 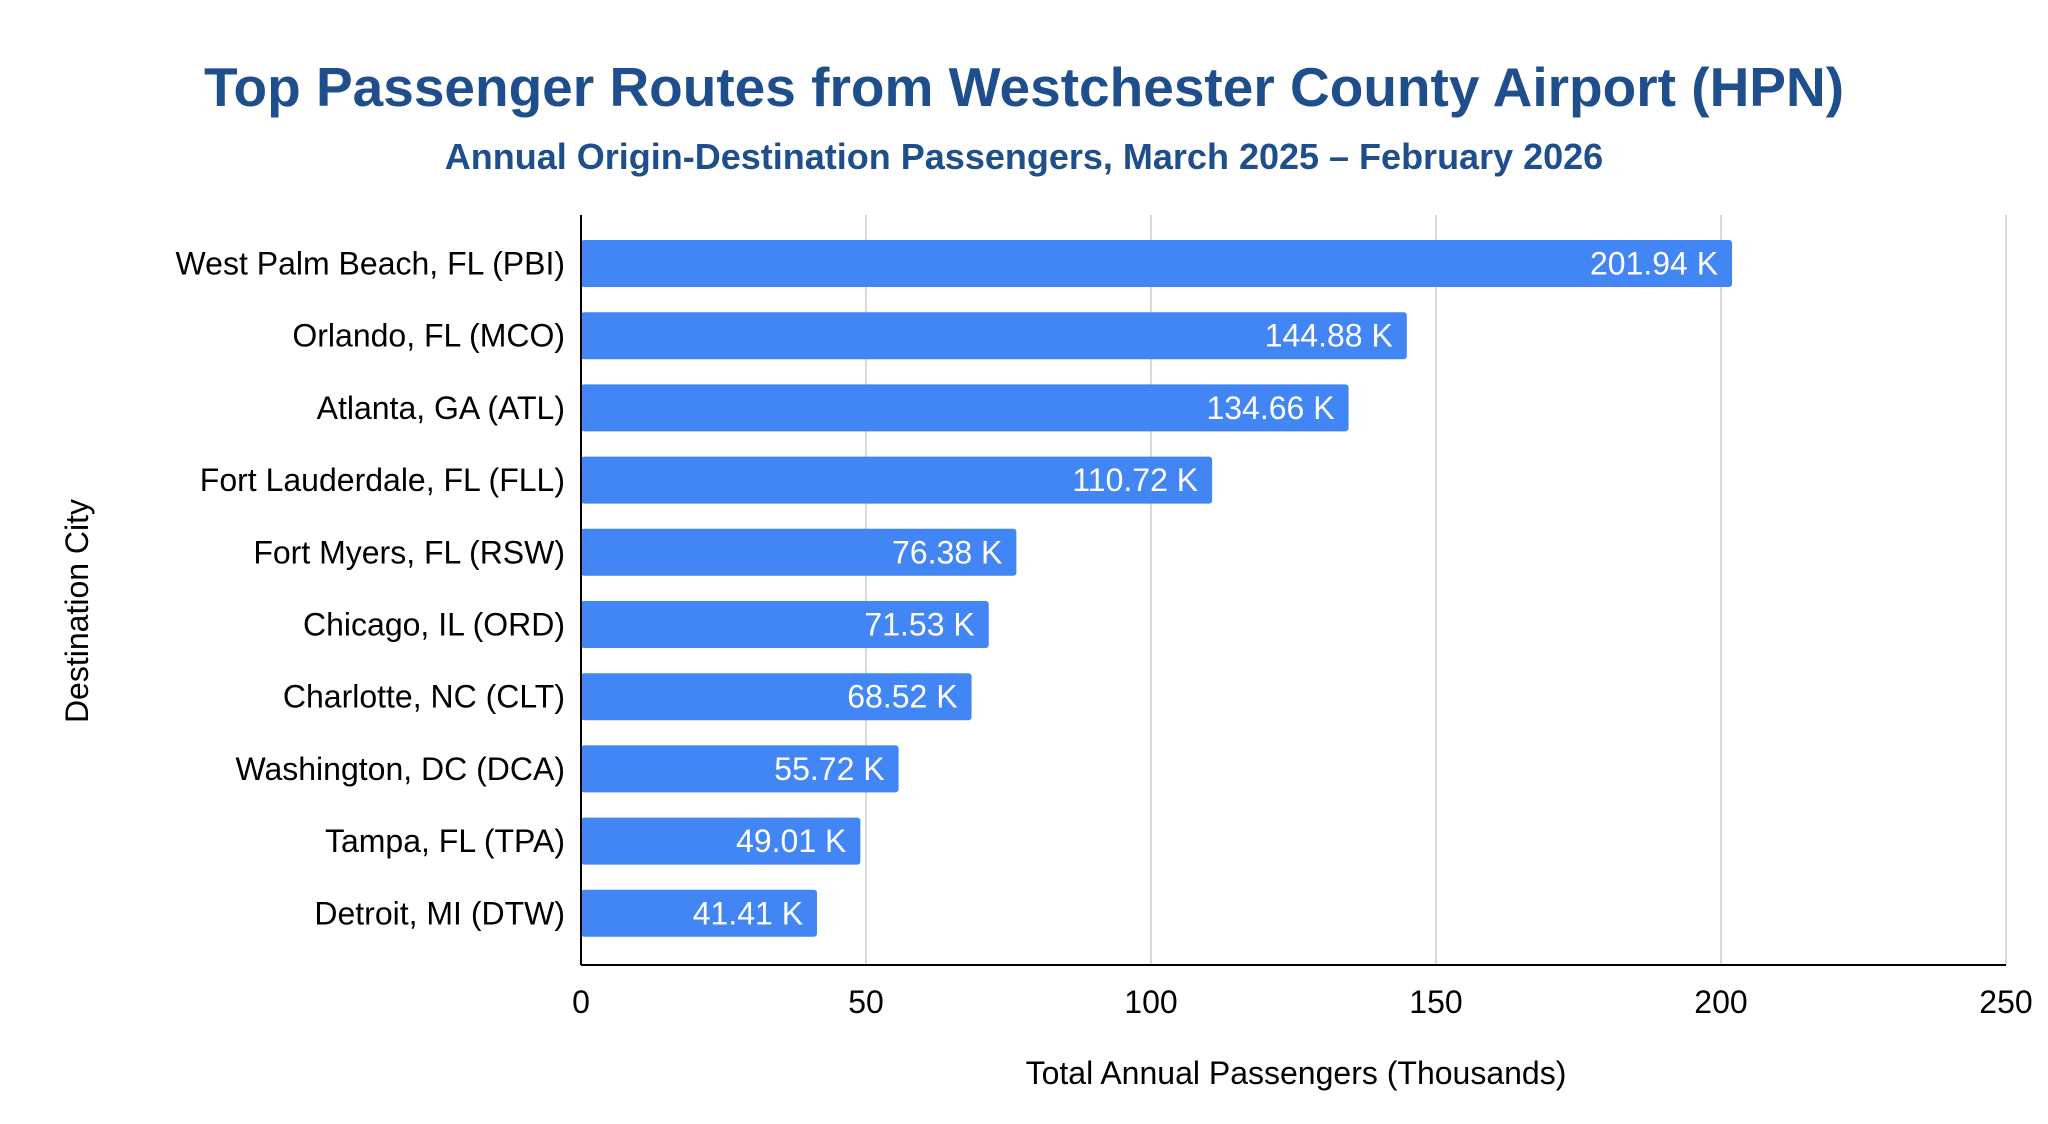 What do you see at coordinates (409, 552) in the screenshot?
I see `category-label: Fort Myers, FL (RSW)` at bounding box center [409, 552].